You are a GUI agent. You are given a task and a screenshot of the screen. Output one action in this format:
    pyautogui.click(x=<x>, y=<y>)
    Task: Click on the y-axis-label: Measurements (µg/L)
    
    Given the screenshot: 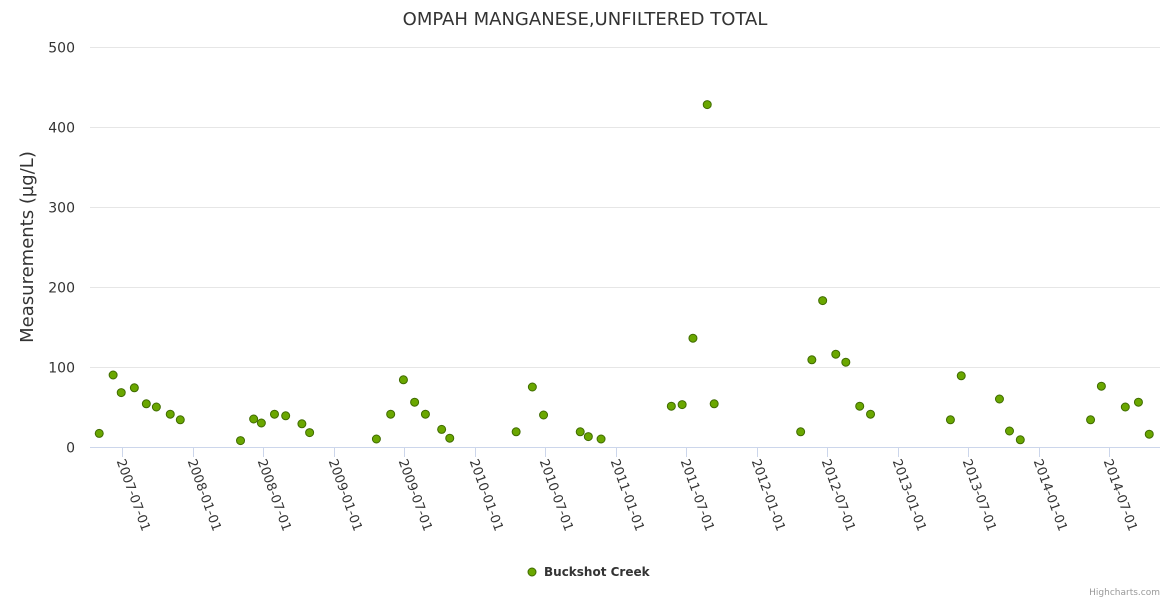 What is the action you would take?
    pyautogui.click(x=27, y=247)
    